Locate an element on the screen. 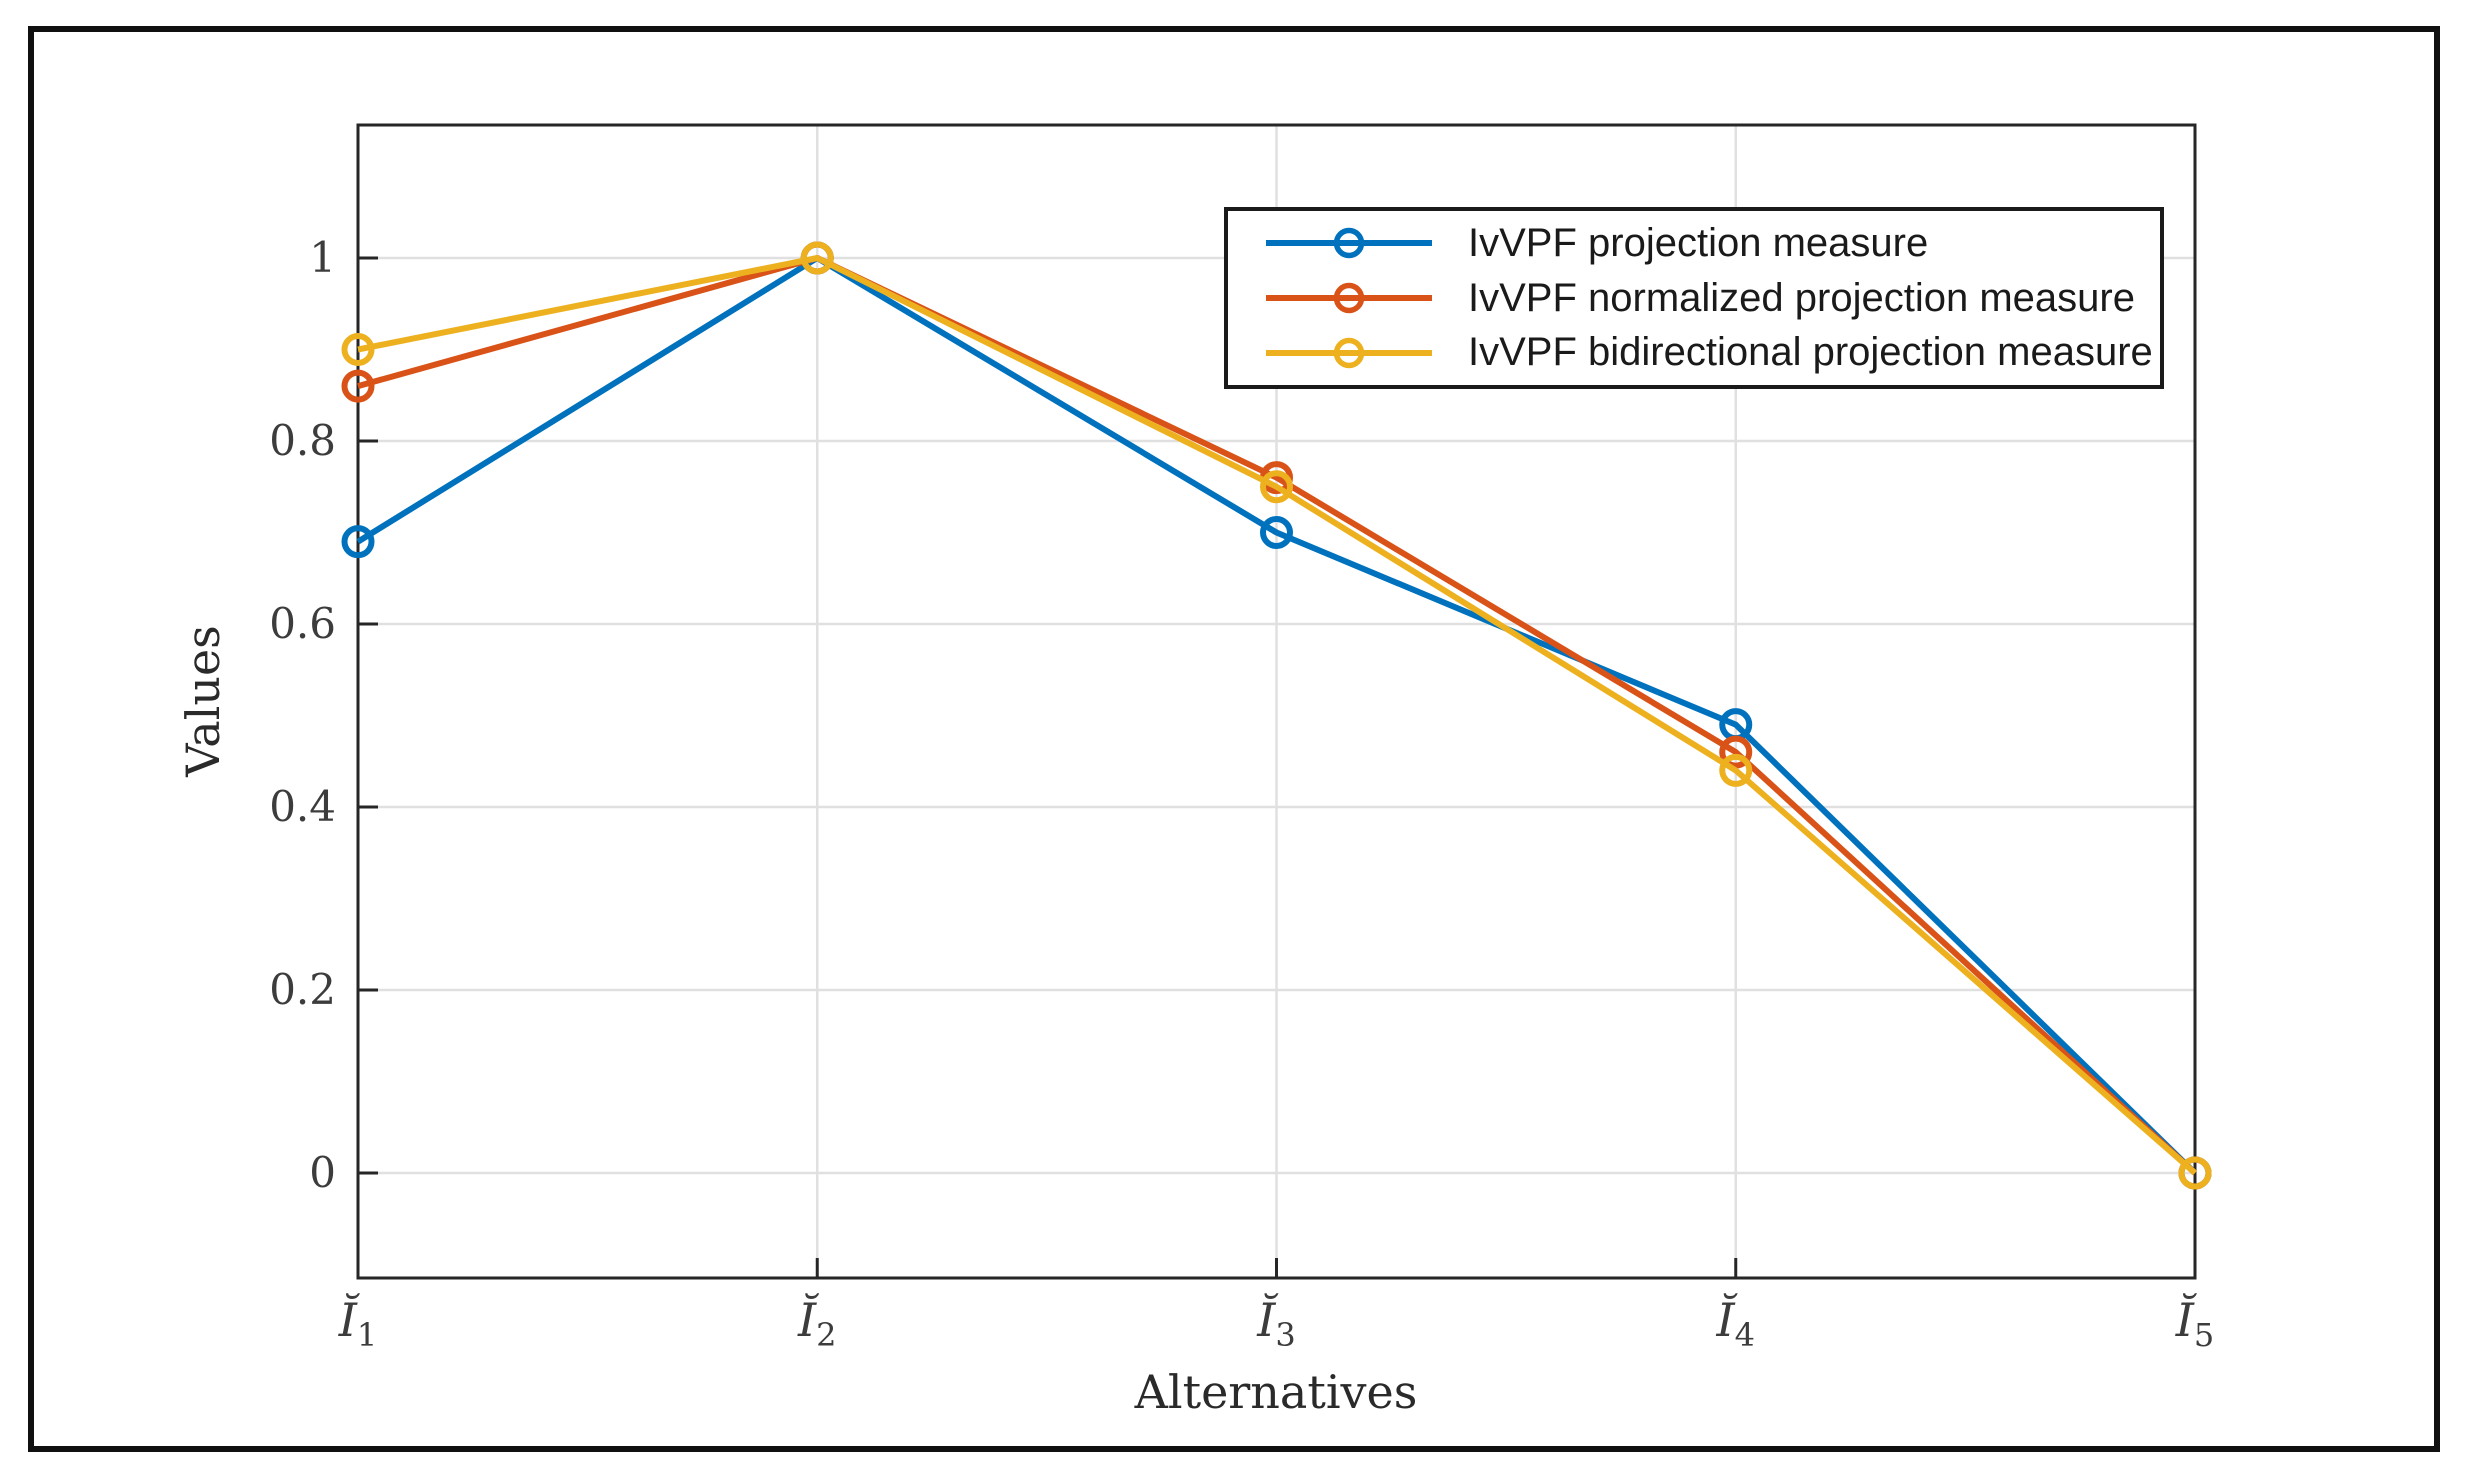 This screenshot has height=1484, width=2474. x-tick-label: Ĭ1 is located at coordinates (358, 1324).